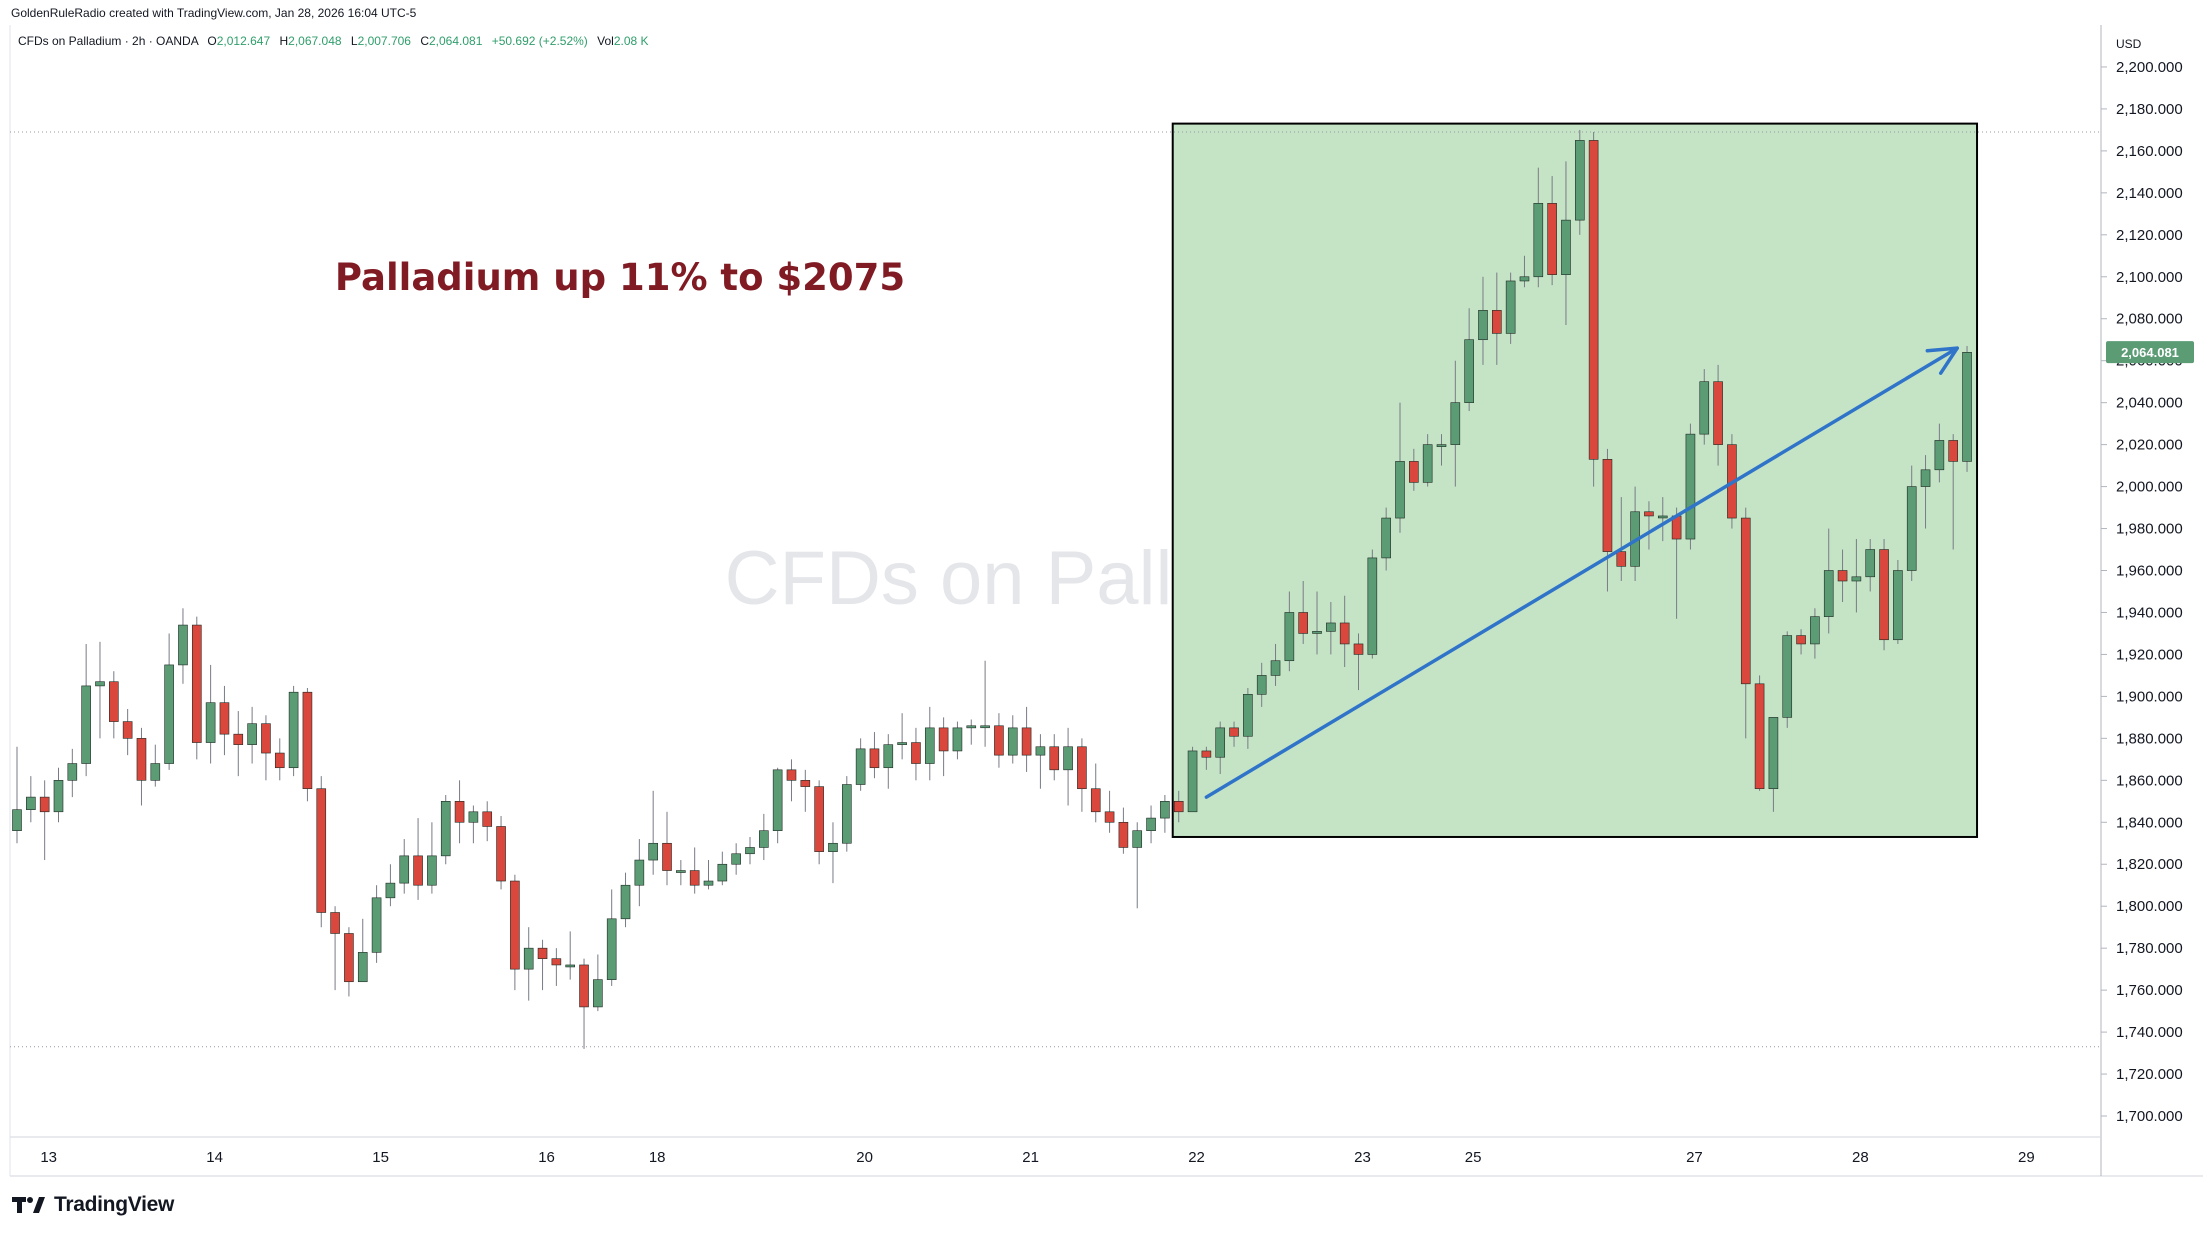  Describe the element at coordinates (93, 1205) in the screenshot. I see `tradingview-logo: TradingView` at that location.